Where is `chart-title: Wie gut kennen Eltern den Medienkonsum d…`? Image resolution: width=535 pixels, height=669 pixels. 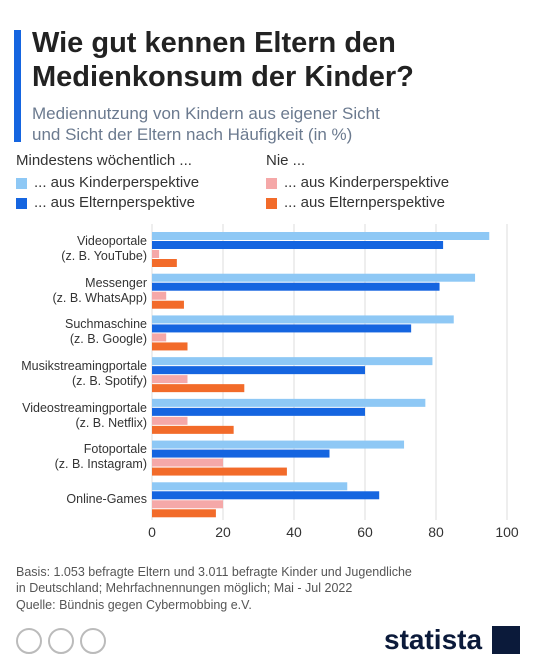
chart-title: Wie gut kennen Eltern den Medienkonsum d… is located at coordinates (223, 60).